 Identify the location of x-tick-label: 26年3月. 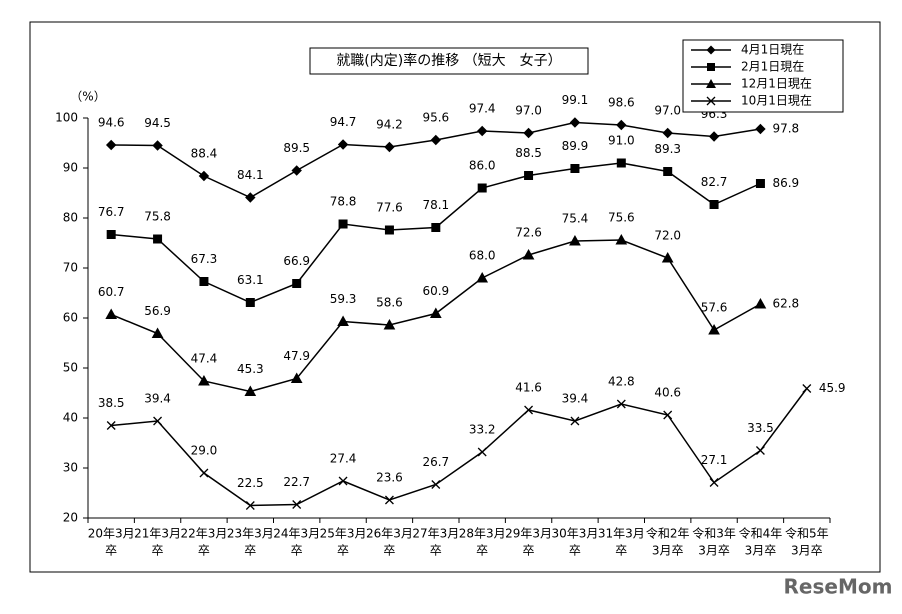
(389, 534).